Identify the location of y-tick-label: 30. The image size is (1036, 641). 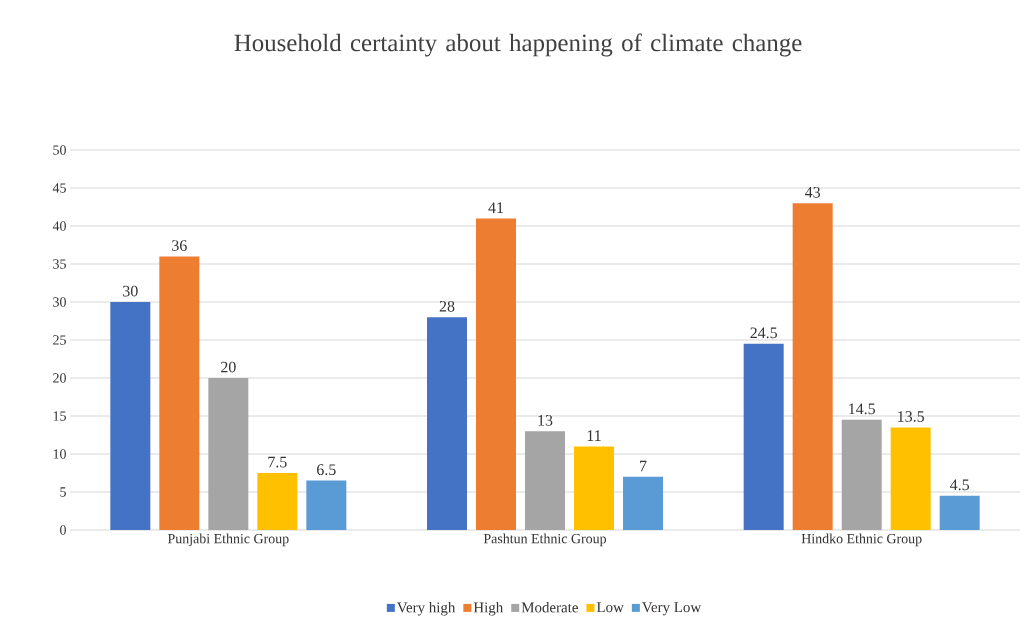
(59, 302).